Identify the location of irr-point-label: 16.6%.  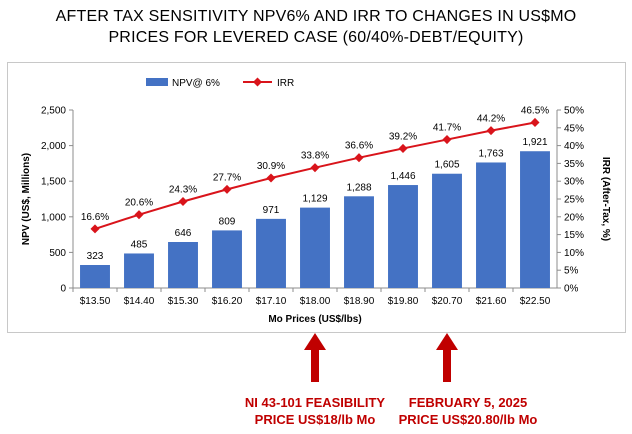
(95, 217).